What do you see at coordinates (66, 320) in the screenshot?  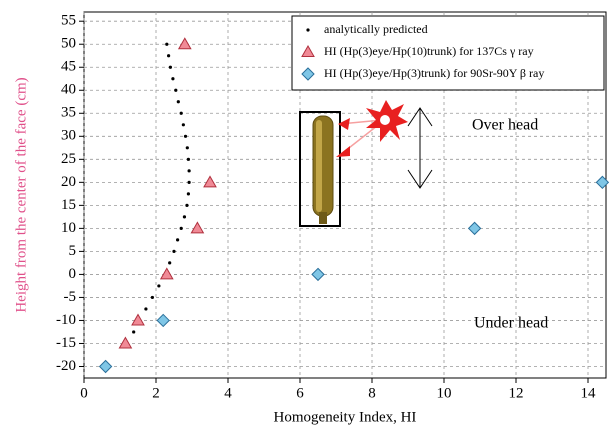 I see `y-tick-label: -10` at bounding box center [66, 320].